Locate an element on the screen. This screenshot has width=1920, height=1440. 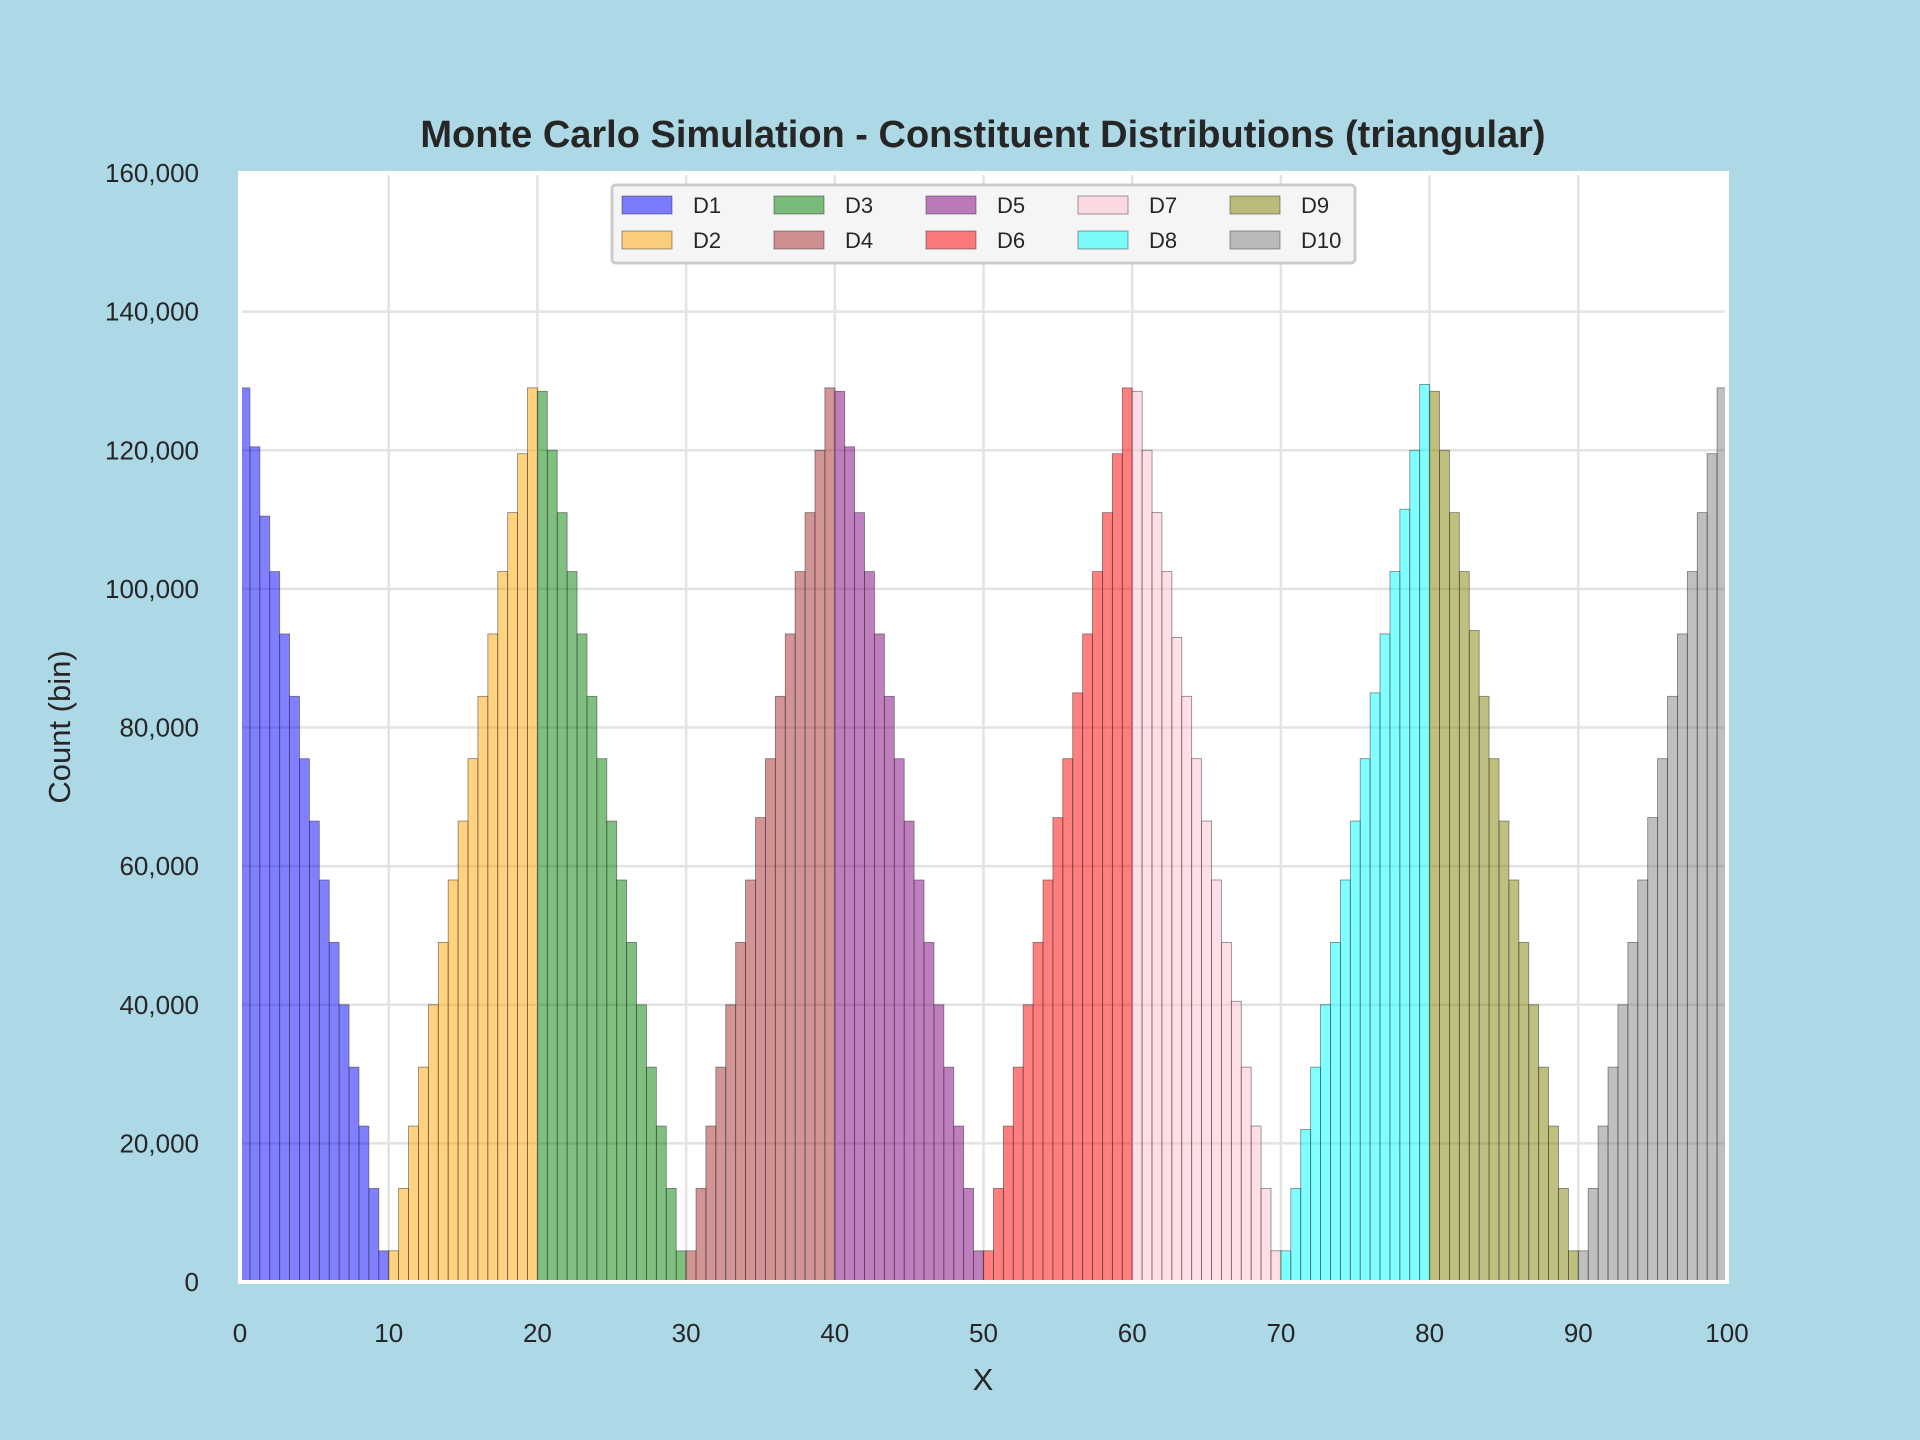
legend-swatch-d5 is located at coordinates (951, 205).